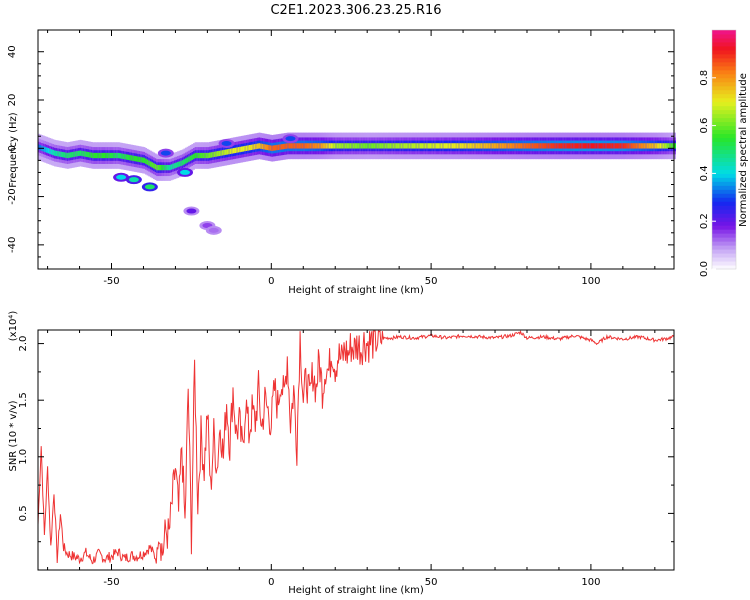 The width and height of the screenshot is (750, 600). Describe the element at coordinates (743, 150) in the screenshot. I see `colorbar-label: Normalized spectral amplitude` at that location.